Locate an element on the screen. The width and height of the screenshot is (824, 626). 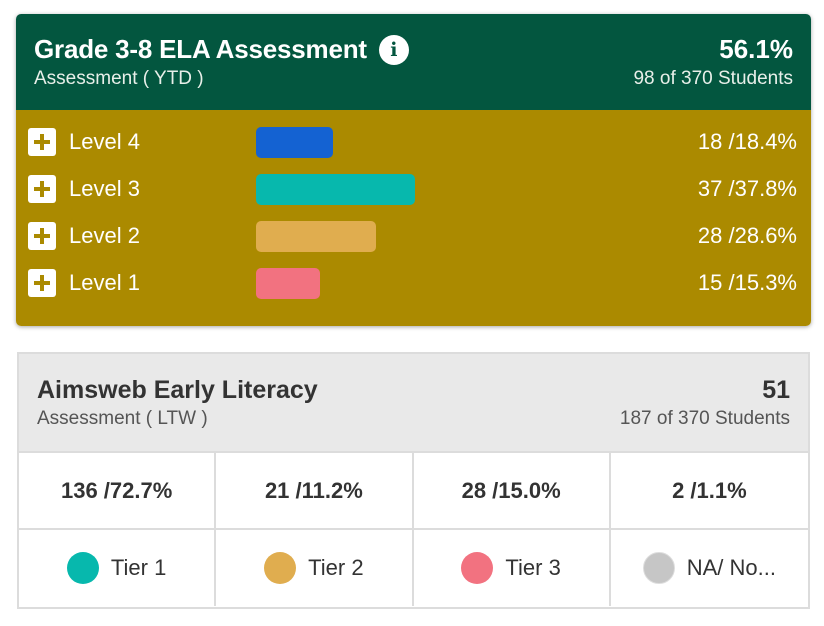
tier-label: Tier 2 is located at coordinates (336, 567).